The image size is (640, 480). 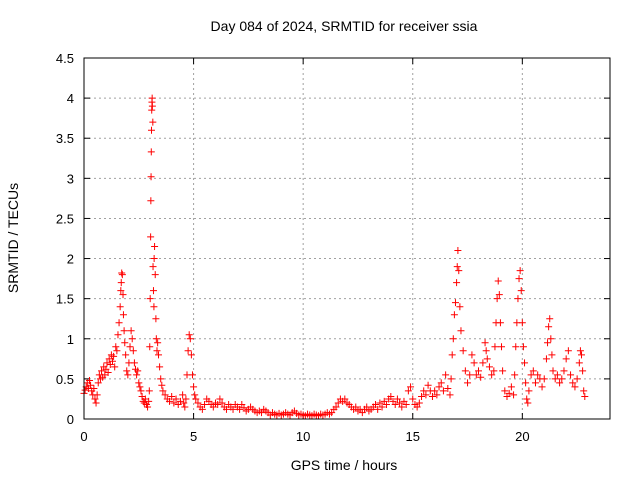 I want to click on x-tick-label: 10, so click(x=303, y=436).